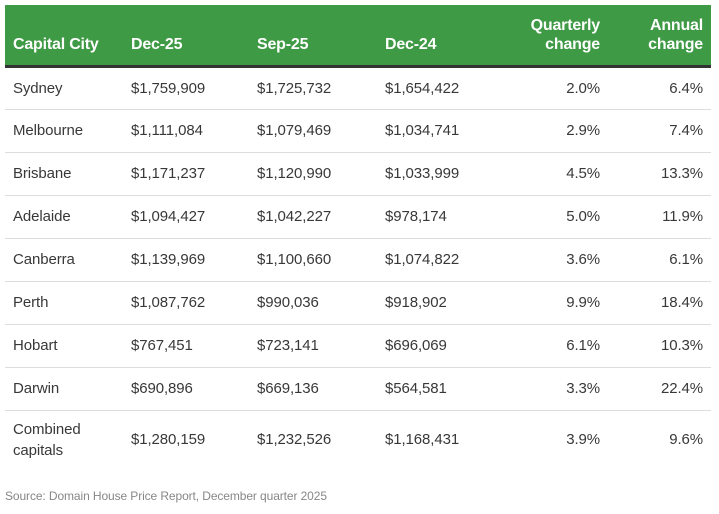 This screenshot has width=719, height=514. Describe the element at coordinates (321, 217) in the screenshot. I see `cell-sep-25: $1,042,227` at that location.